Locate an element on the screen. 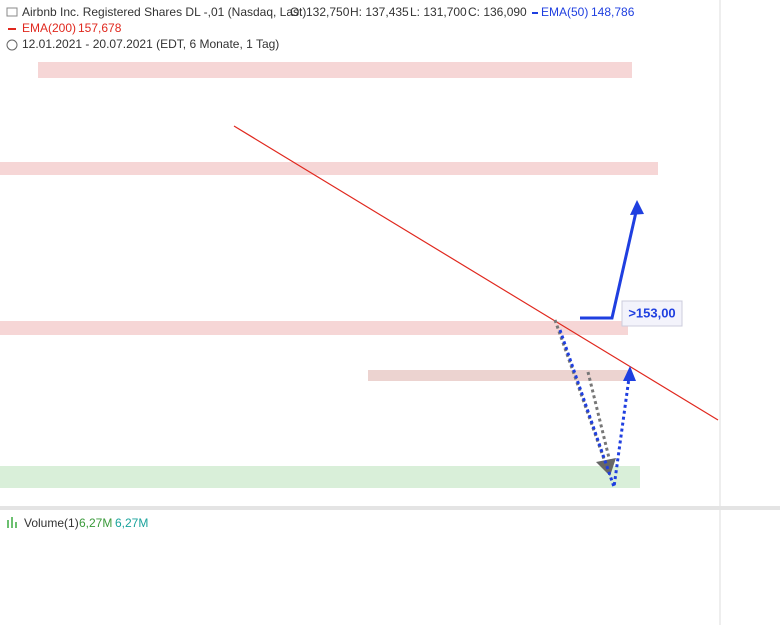 The image size is (780, 625). arrow-dotted is located at coordinates (594, 408).